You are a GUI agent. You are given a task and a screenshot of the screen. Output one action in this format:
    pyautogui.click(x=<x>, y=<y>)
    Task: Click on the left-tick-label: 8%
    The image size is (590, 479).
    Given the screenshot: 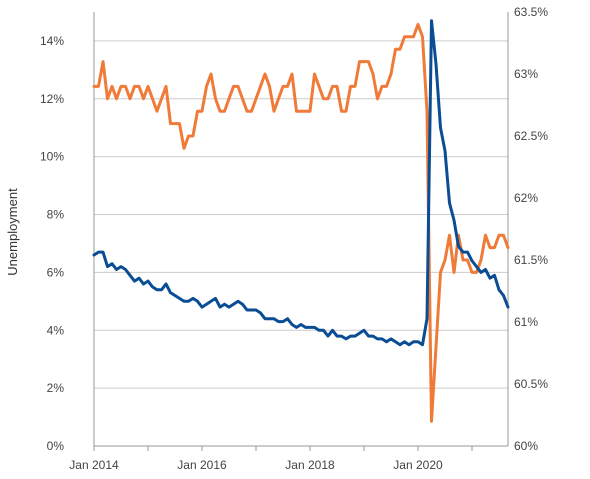 What is the action you would take?
    pyautogui.click(x=56, y=215)
    